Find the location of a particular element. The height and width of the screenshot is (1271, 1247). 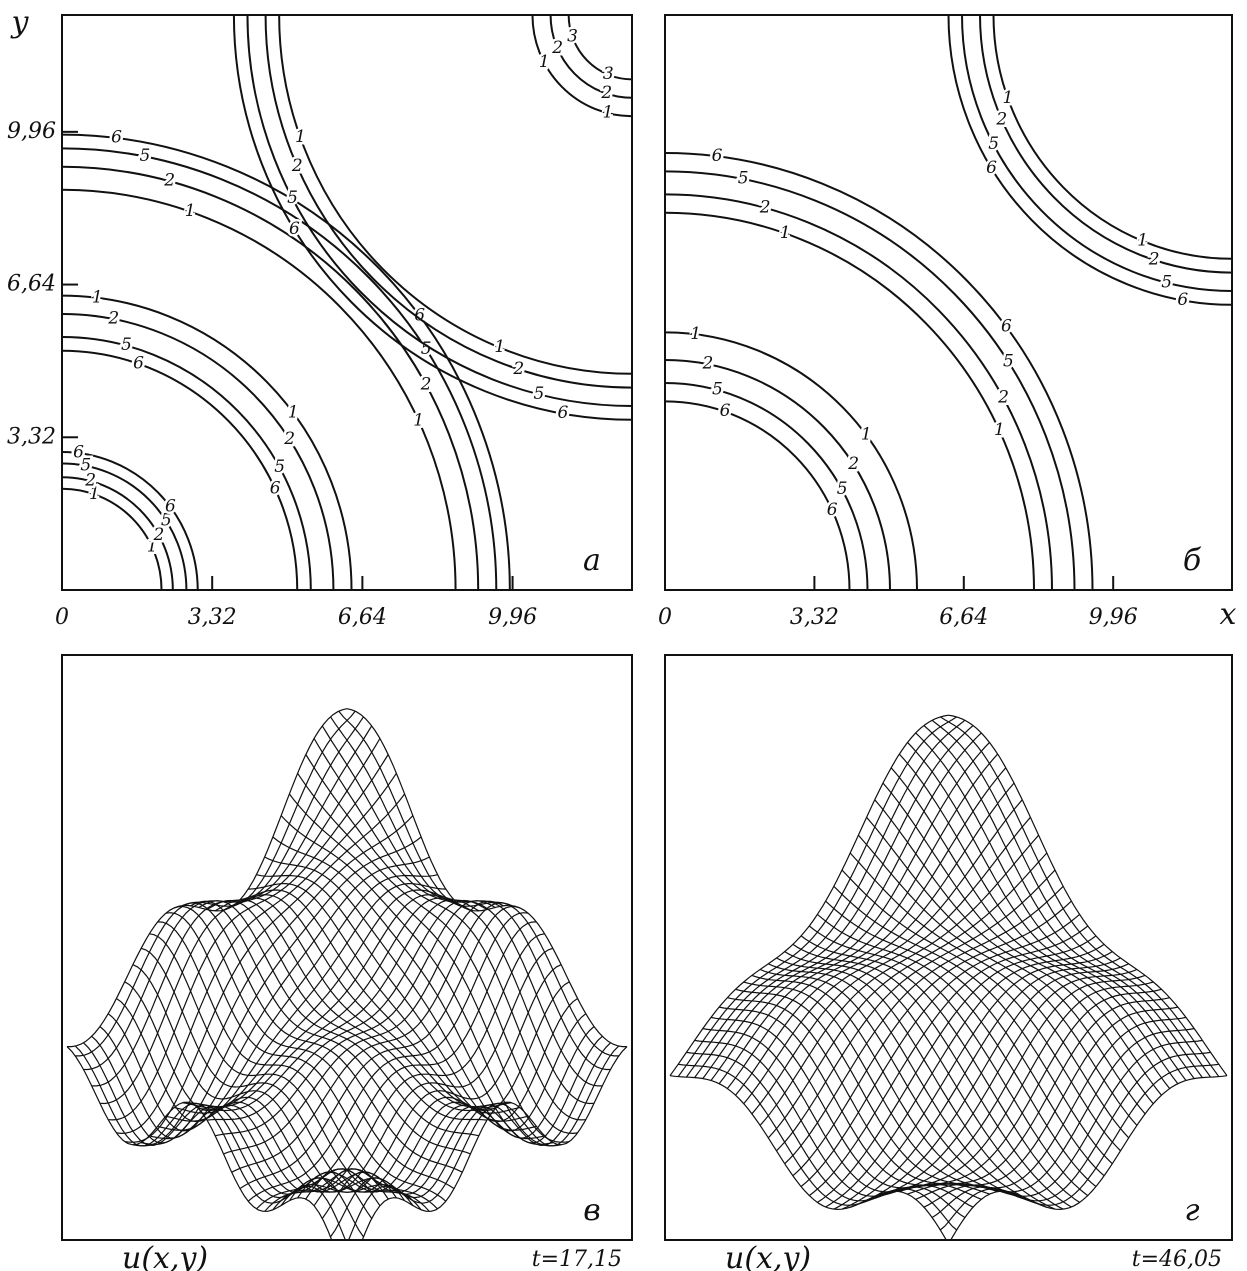

time-label: t=17,15 is located at coordinates (577, 1259).